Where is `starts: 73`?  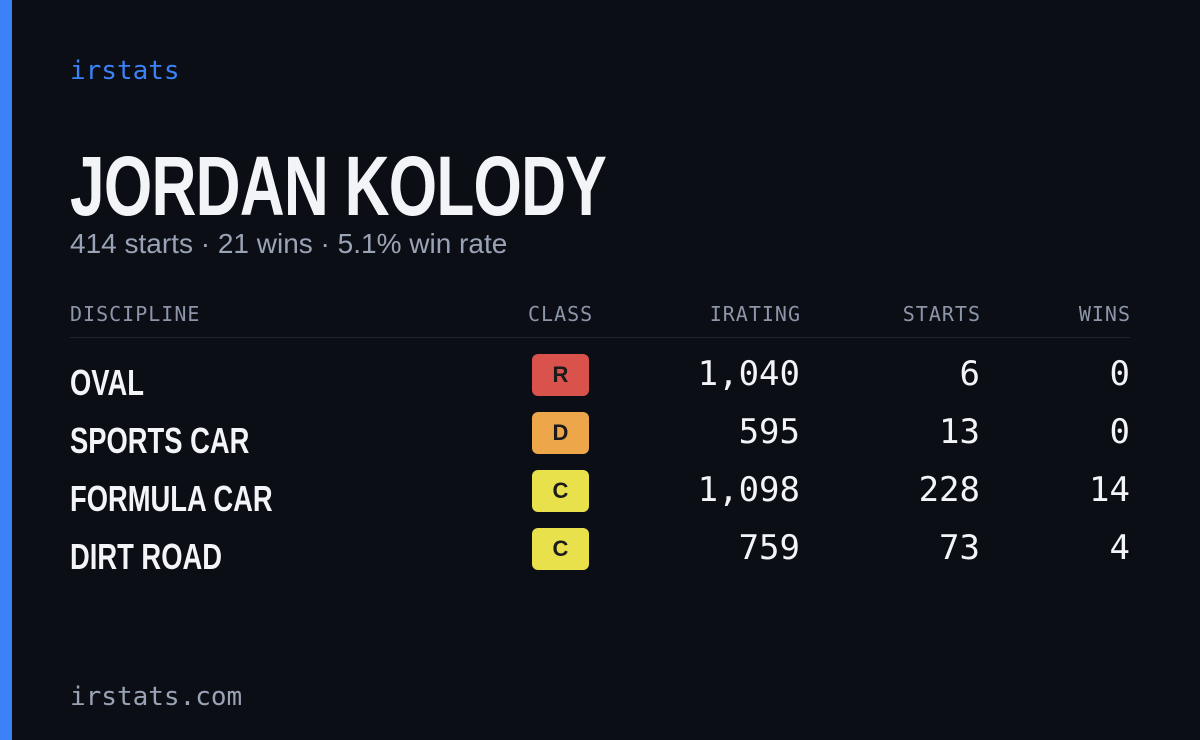 starts: 73 is located at coordinates (959, 548).